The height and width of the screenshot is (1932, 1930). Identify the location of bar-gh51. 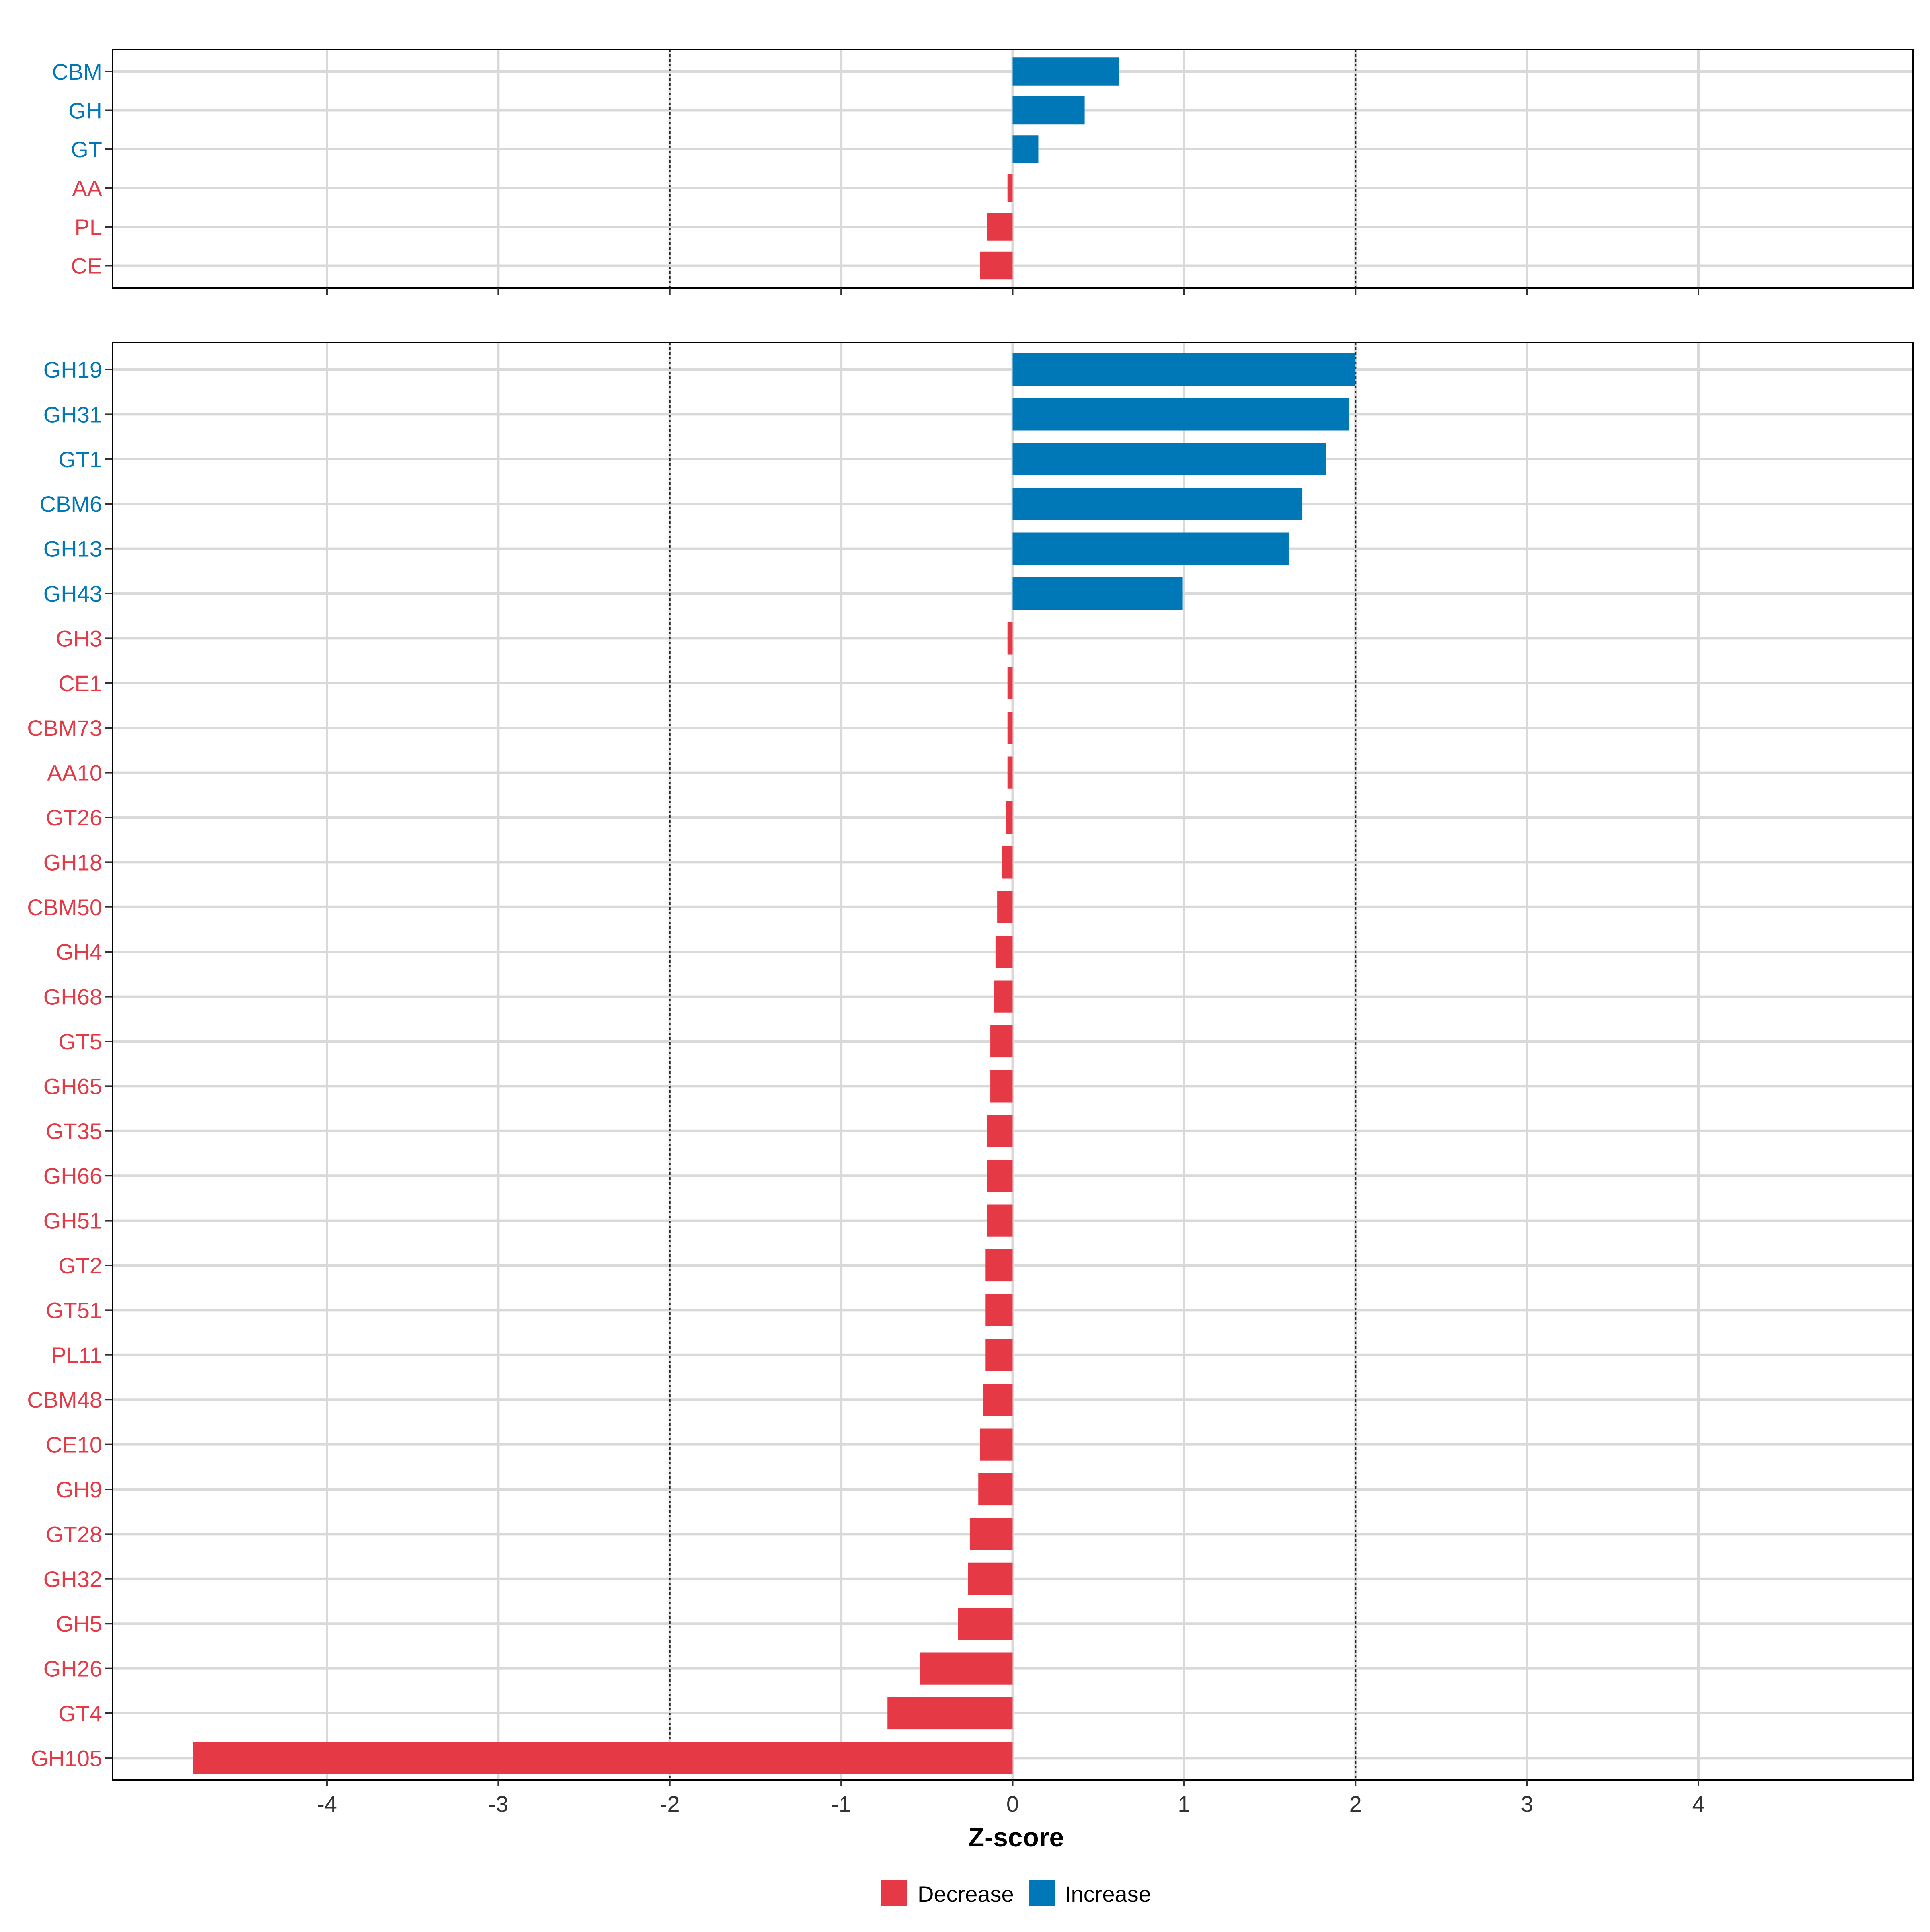
(1000, 1220).